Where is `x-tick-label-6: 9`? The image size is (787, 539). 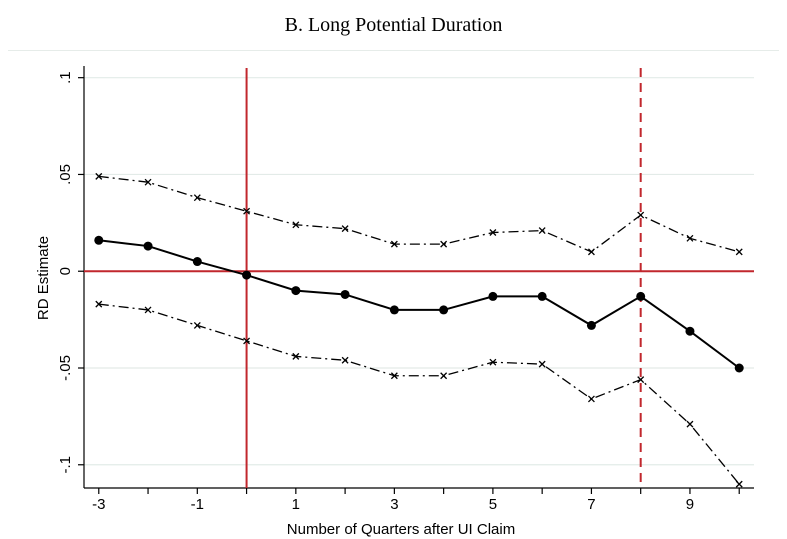 x-tick-label-6: 9 is located at coordinates (690, 504).